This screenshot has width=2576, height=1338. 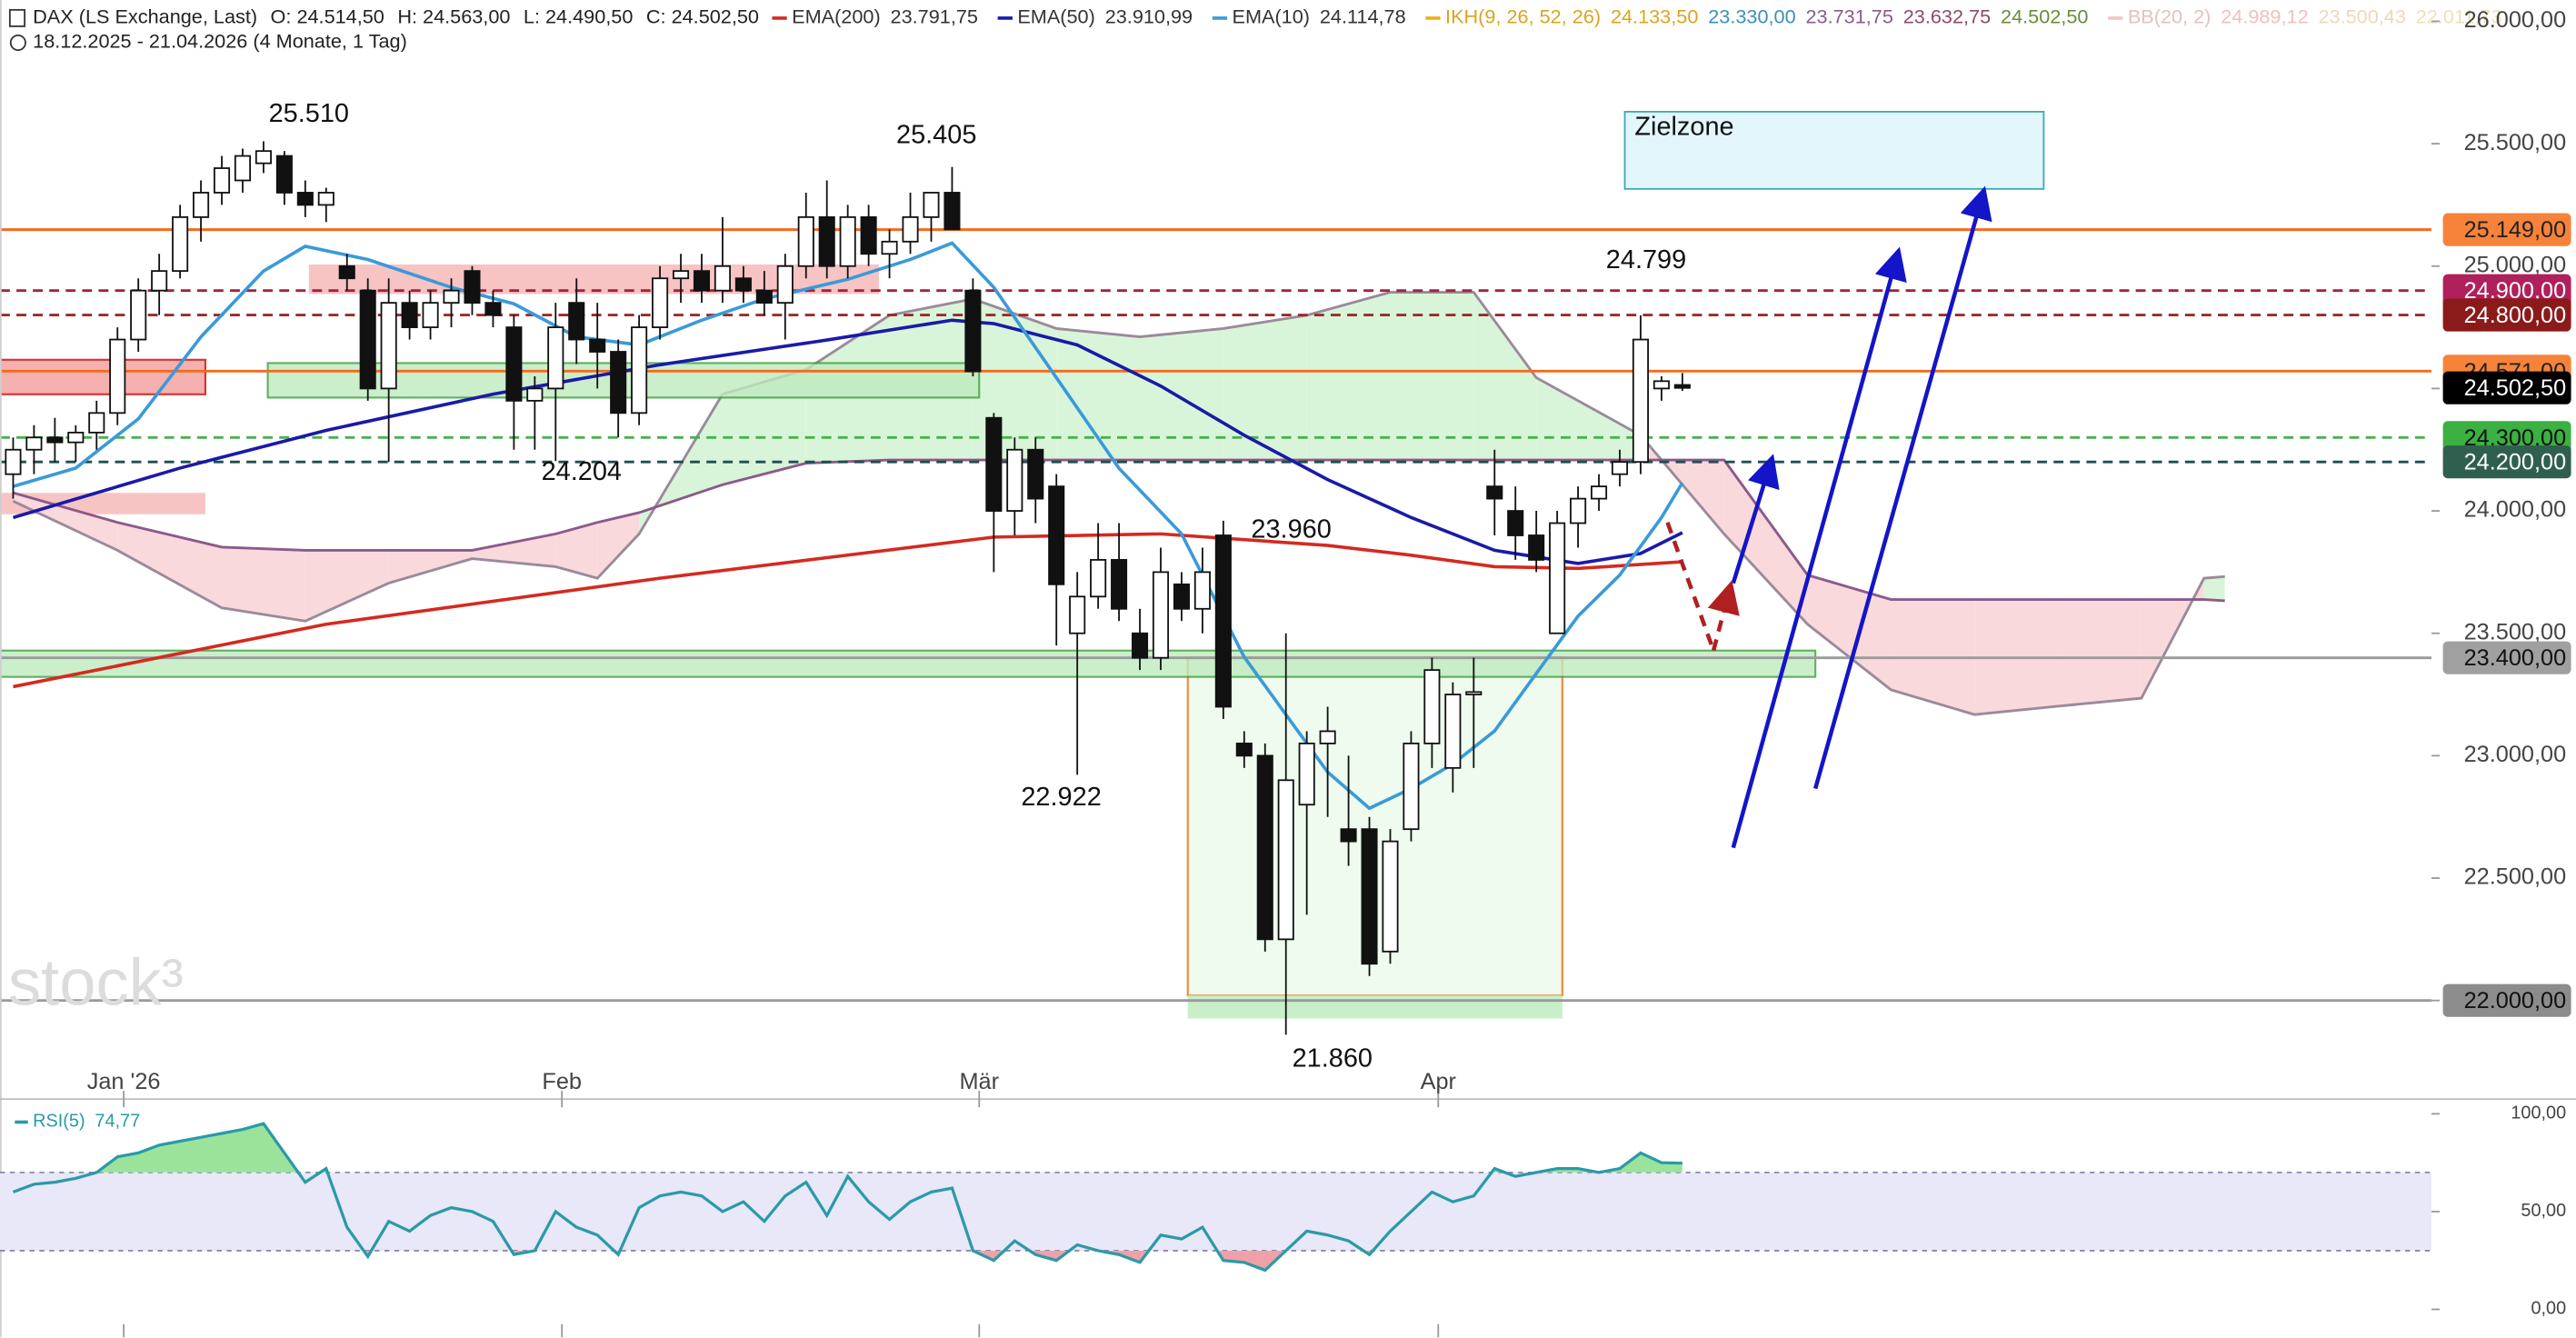 What do you see at coordinates (2515, 631) in the screenshot?
I see `y-tick-label: 23.500,00` at bounding box center [2515, 631].